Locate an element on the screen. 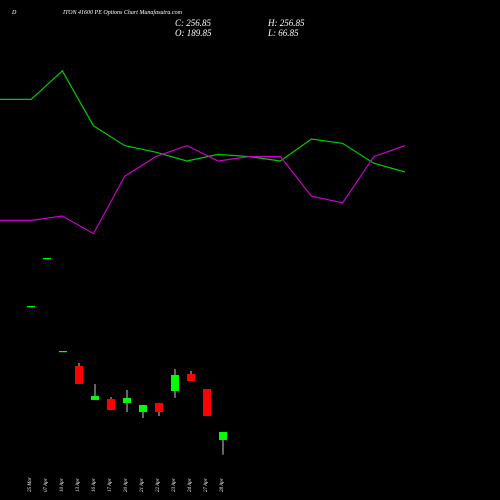 The width and height of the screenshot is (500, 500). low-label: L: 66.85 is located at coordinates (283, 33).